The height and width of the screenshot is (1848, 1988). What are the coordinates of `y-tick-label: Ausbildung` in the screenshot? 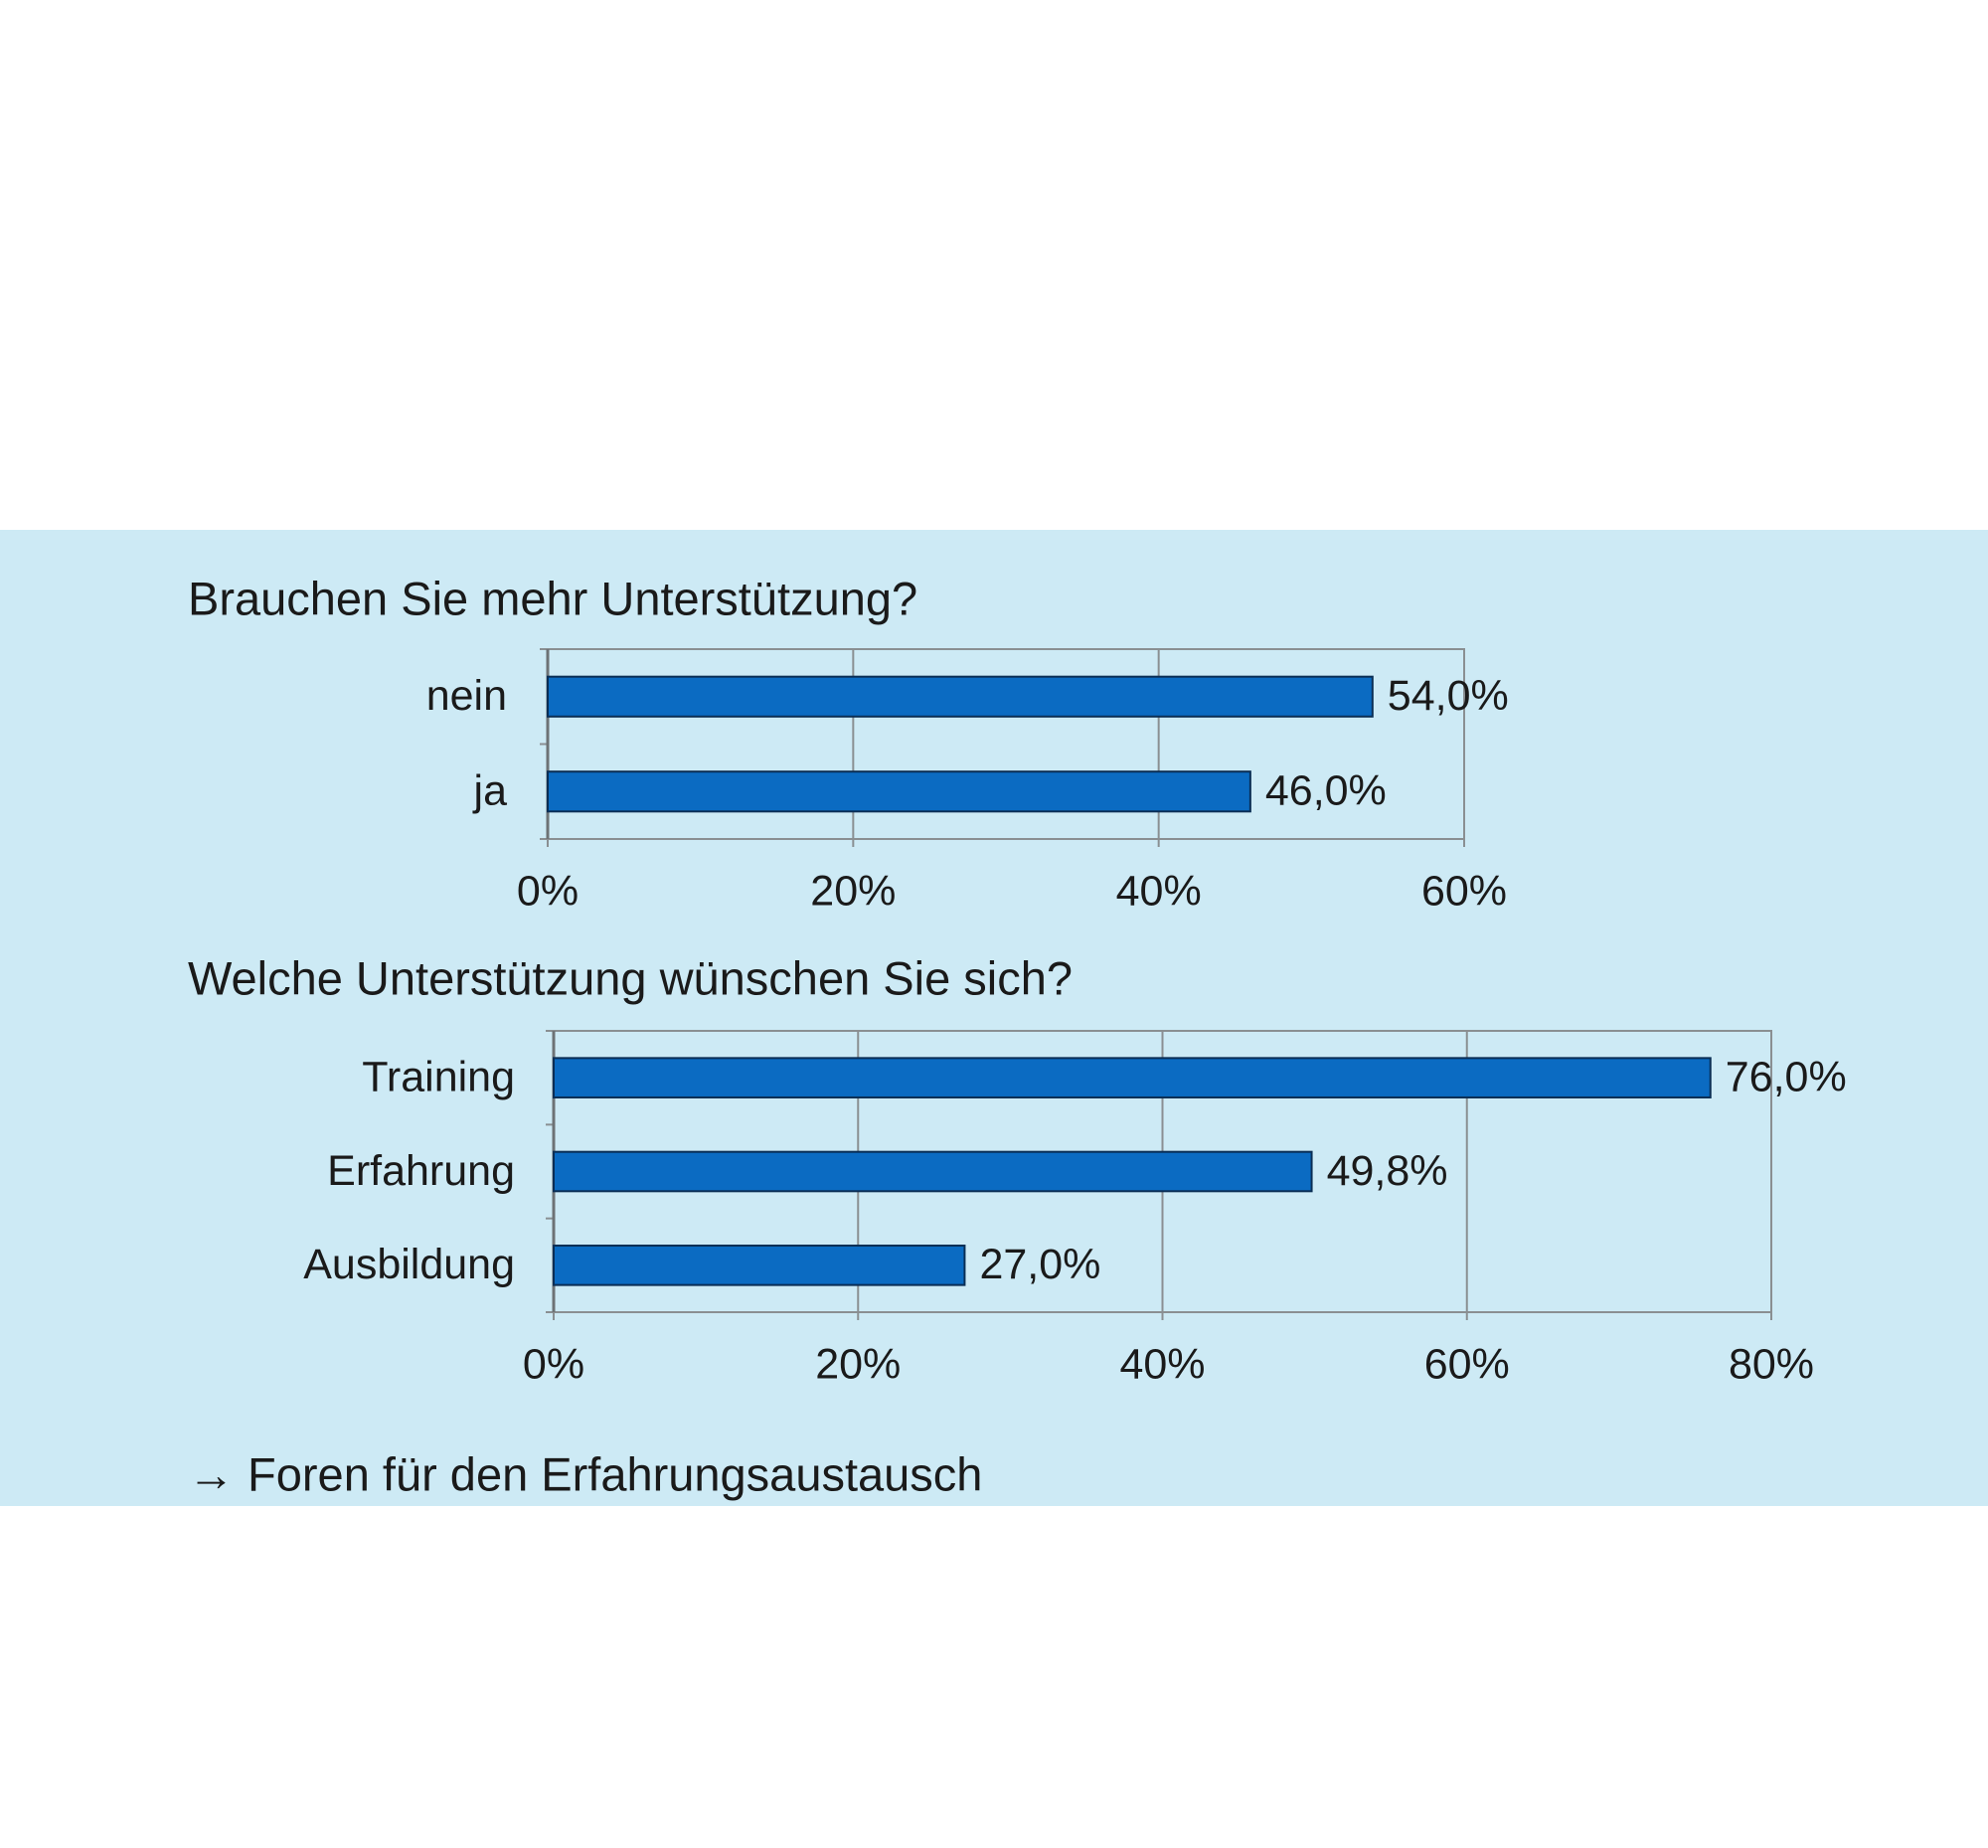 It's located at (409, 1264).